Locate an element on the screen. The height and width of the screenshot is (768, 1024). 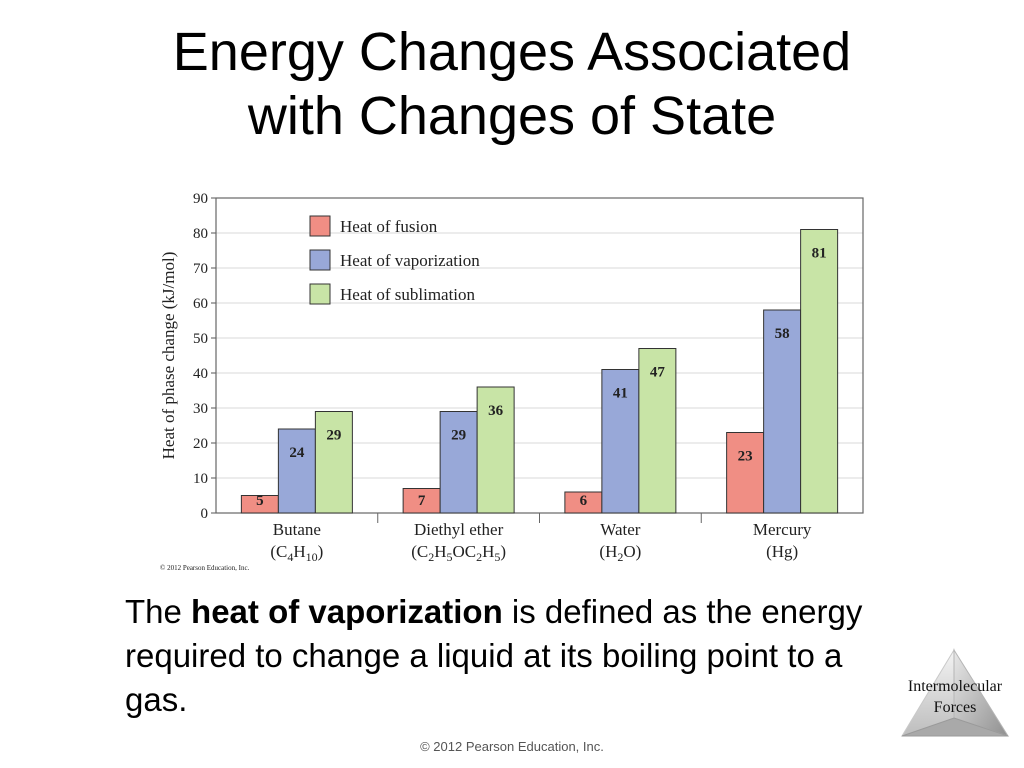
y-tick-label: 40 is located at coordinates (200, 374).